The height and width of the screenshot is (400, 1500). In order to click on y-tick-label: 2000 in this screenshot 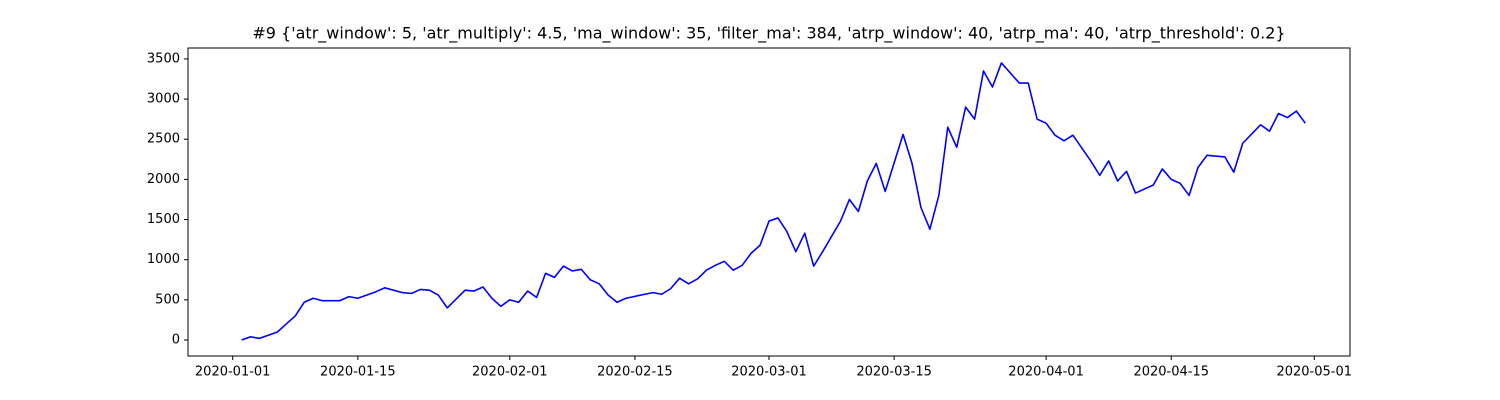, I will do `click(163, 179)`.